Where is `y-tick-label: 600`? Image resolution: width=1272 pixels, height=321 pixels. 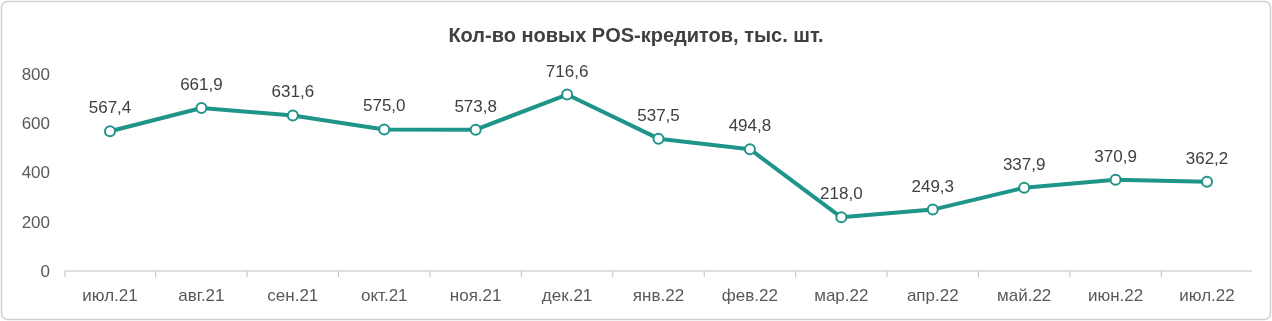 y-tick-label: 600 is located at coordinates (35, 124).